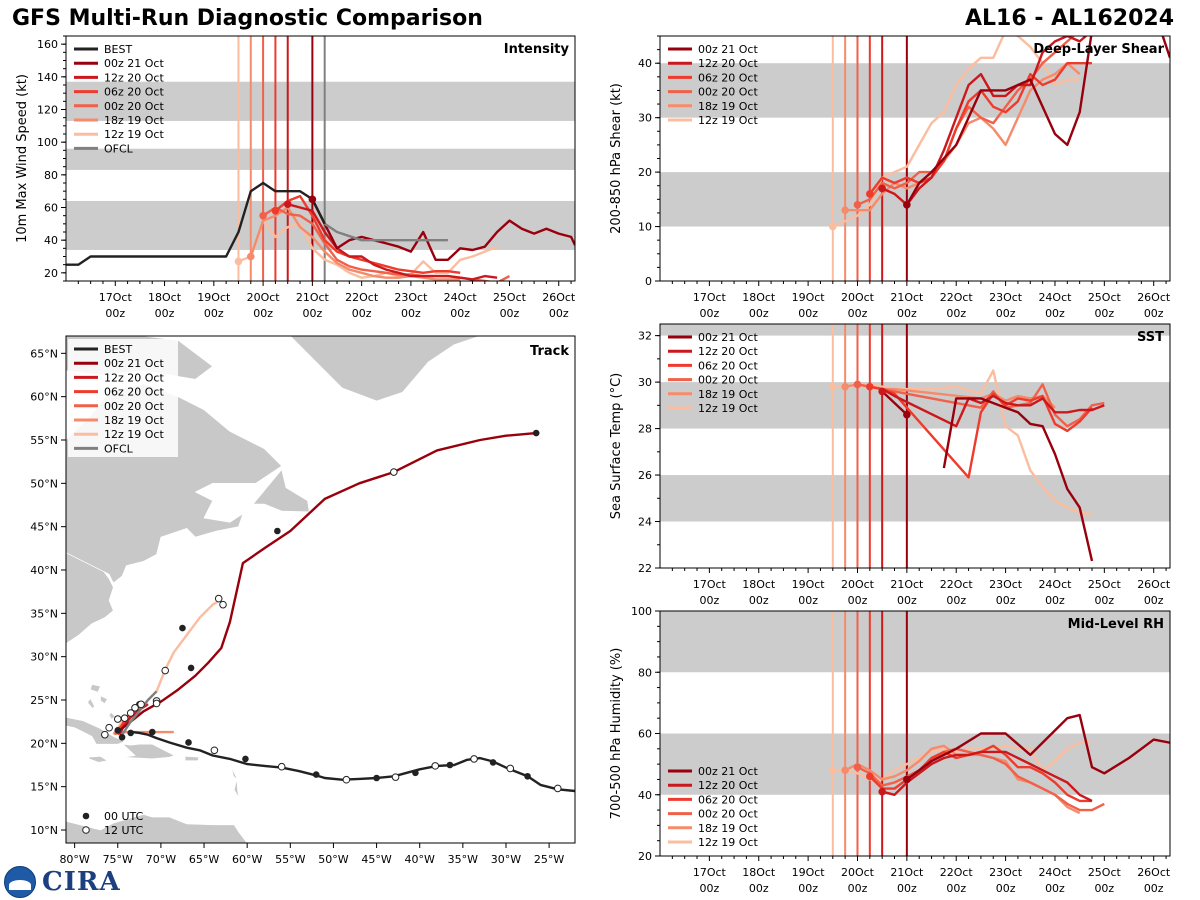 The width and height of the screenshot is (1200, 900). What do you see at coordinates (463, 859) in the screenshot?
I see `x-tick-label: 35°W` at bounding box center [463, 859].